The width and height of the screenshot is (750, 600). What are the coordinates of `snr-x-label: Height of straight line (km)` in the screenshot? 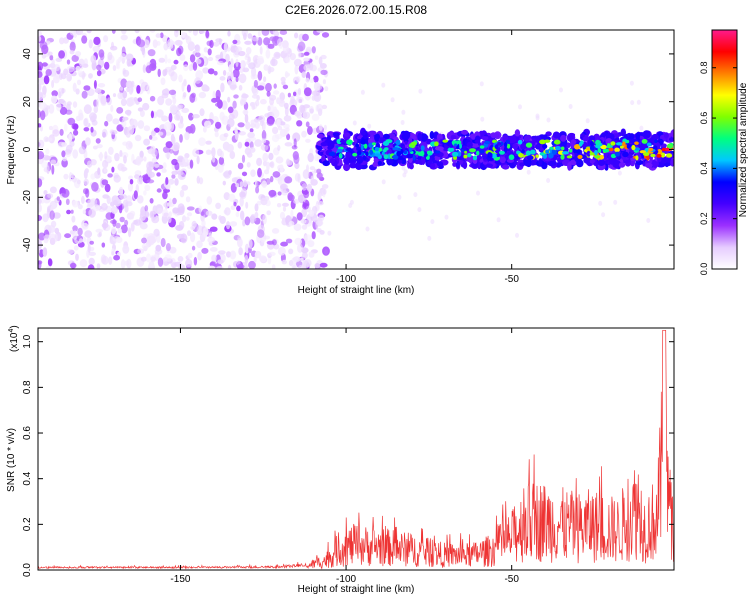 It's located at (356, 589).